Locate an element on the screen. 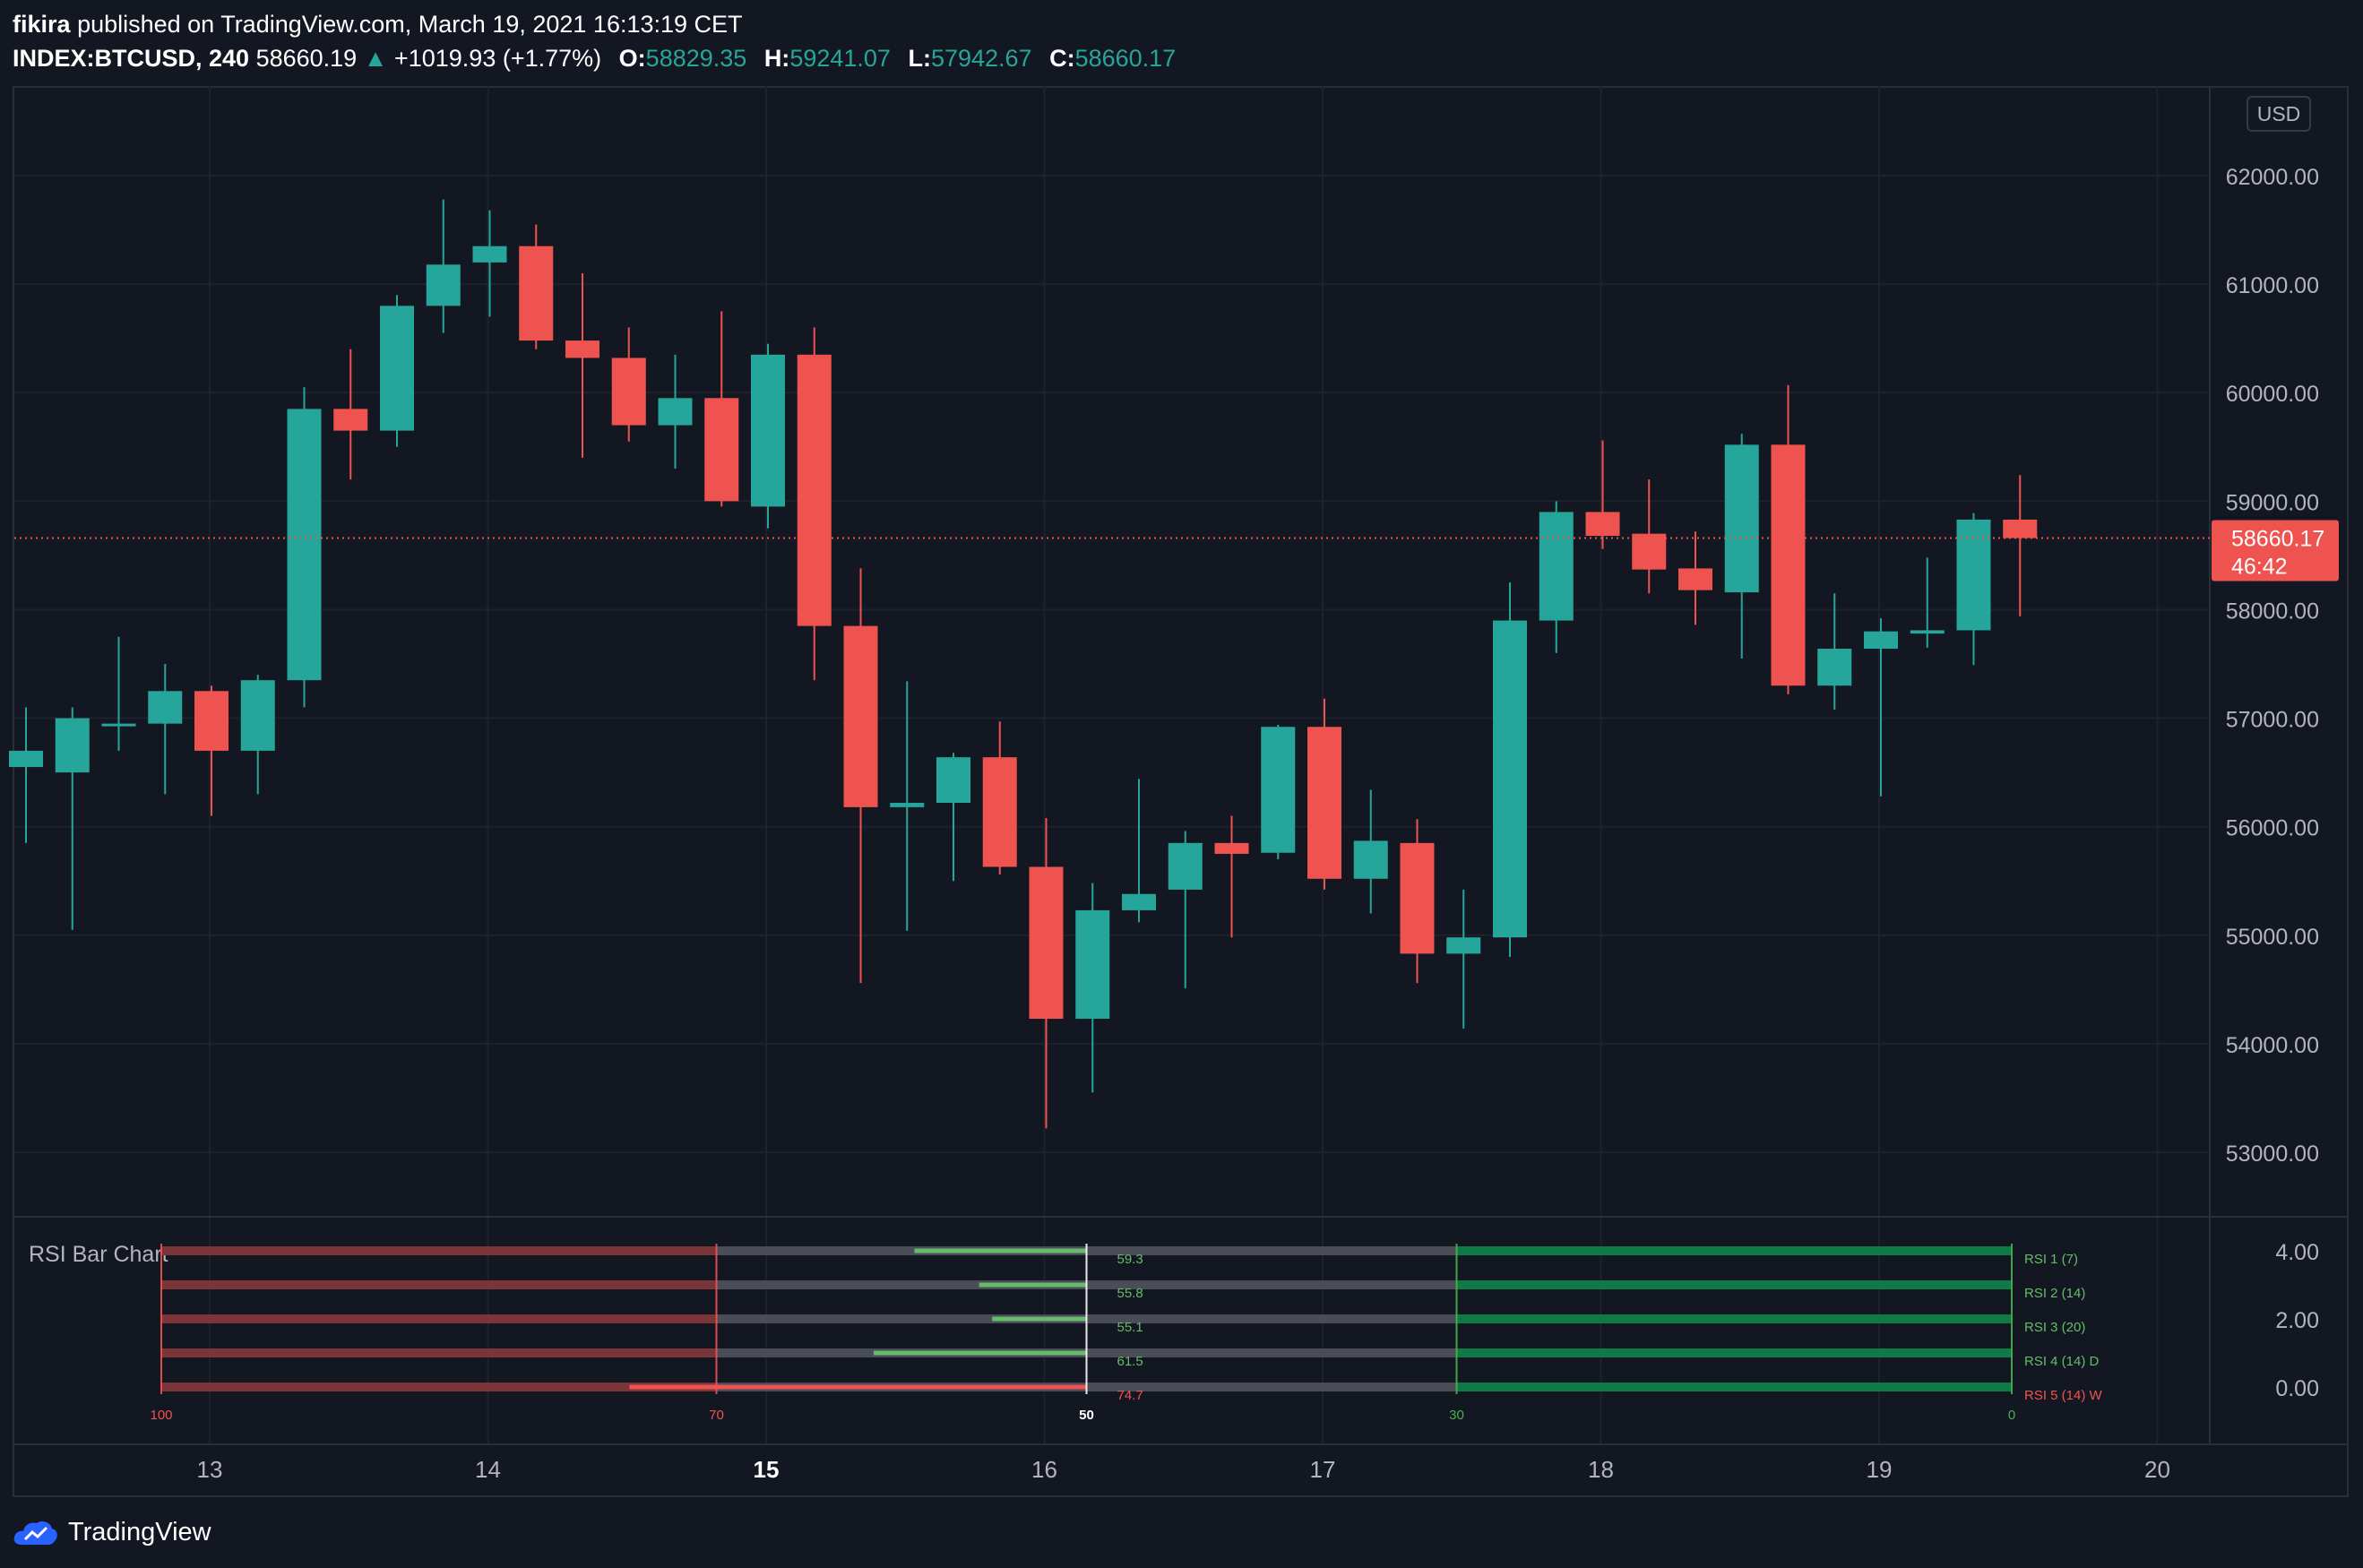 This screenshot has height=1568, width=2363. rsi-series-label: RSI 3 (20) is located at coordinates (2054, 1328).